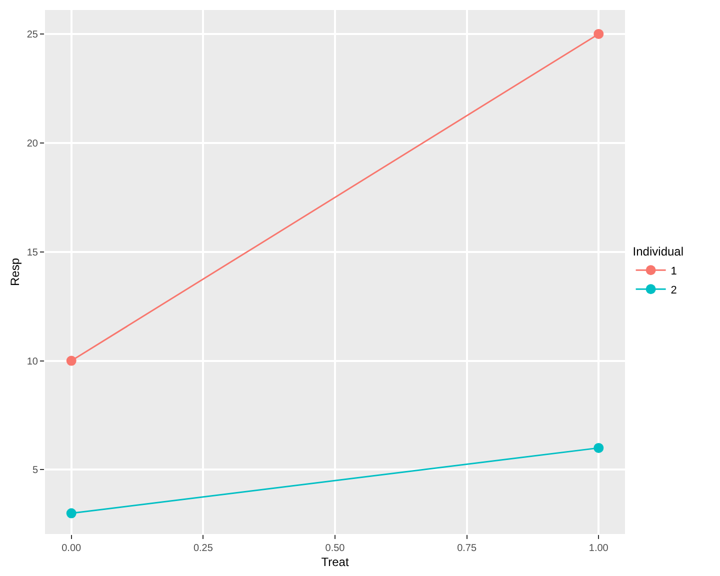 The image size is (720, 576). Describe the element at coordinates (673, 271) in the screenshot. I see `legend-label: 1` at that location.